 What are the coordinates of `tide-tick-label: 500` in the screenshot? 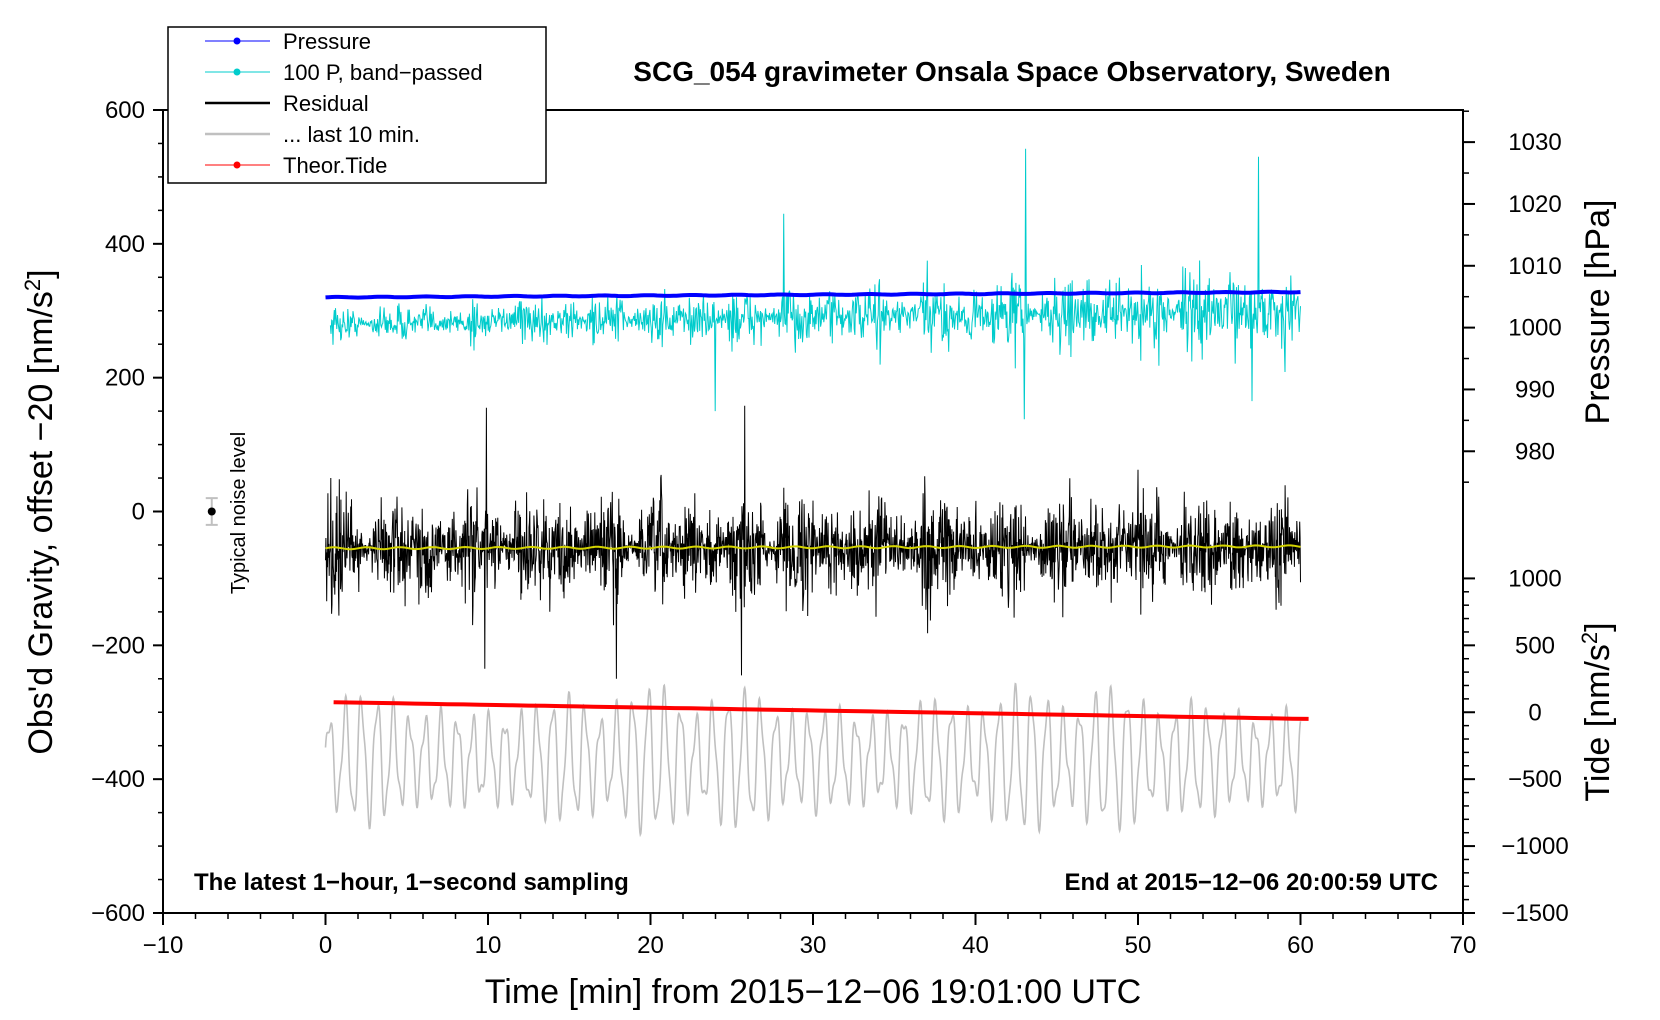 It's located at (1535, 645).